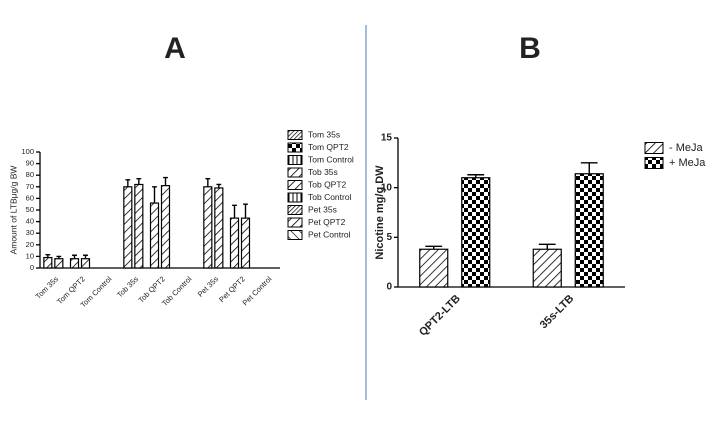 Image resolution: width=719 pixels, height=427 pixels. What do you see at coordinates (687, 163) in the screenshot?
I see `legend-label: + MeJa` at bounding box center [687, 163].